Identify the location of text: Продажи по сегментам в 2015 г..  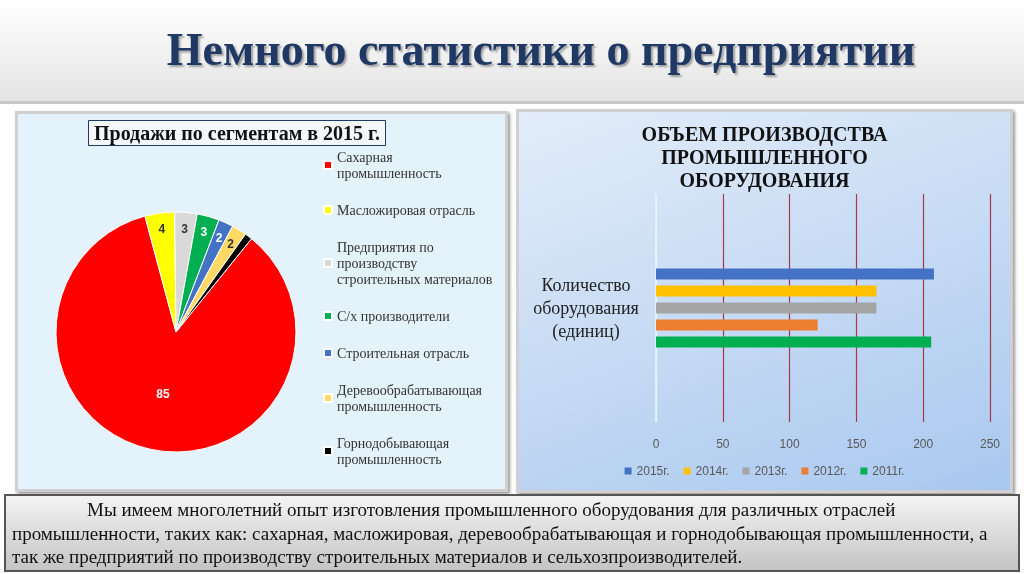
(237, 133).